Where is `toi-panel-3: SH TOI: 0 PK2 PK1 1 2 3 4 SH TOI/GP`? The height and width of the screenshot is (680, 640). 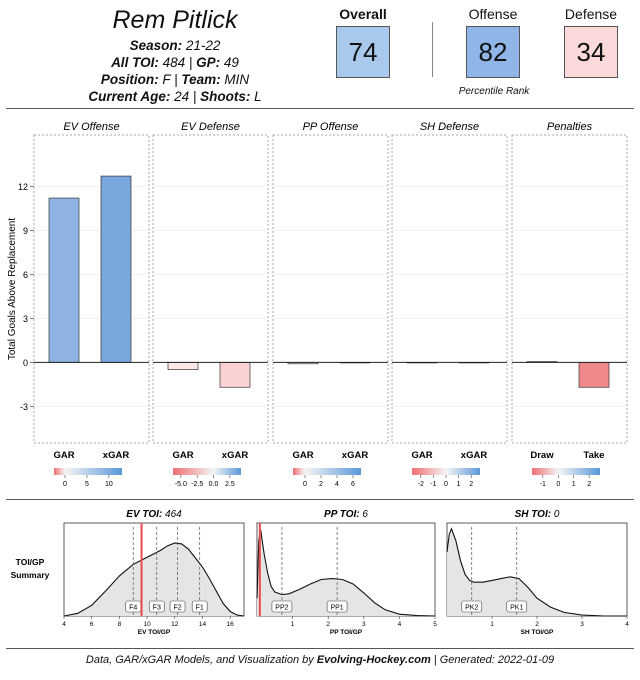
toi-panel-3: SH TOI: 0 PK2 PK1 1 2 3 4 SH TOI/GP is located at coordinates (537, 572).